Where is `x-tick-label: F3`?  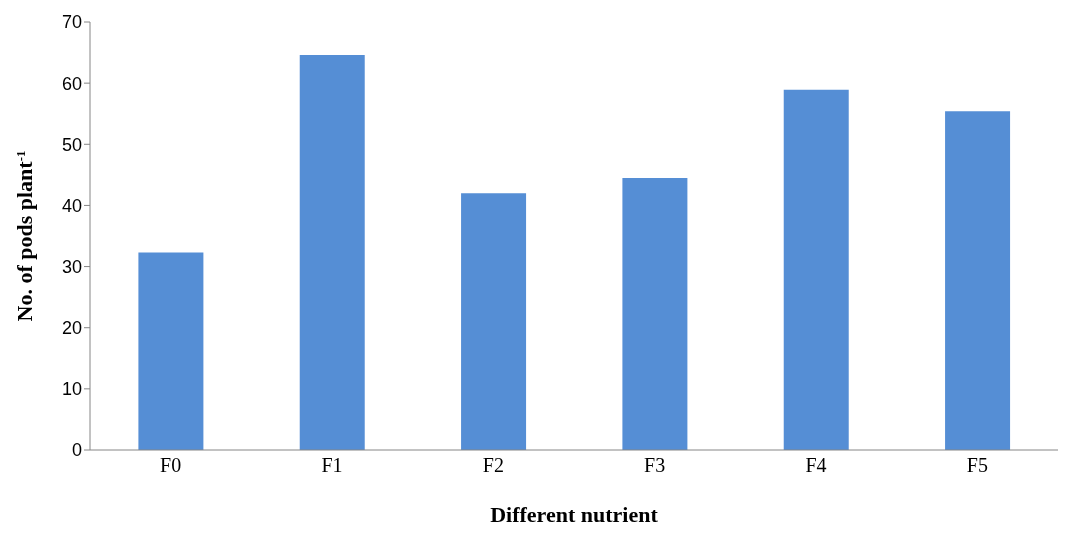
x-tick-label: F3 is located at coordinates (655, 465).